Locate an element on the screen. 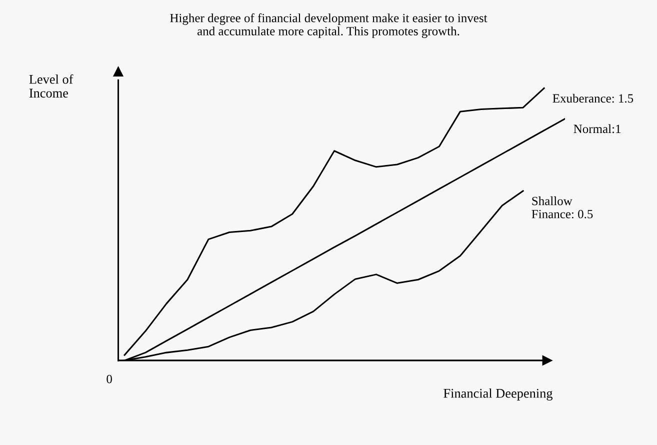 The height and width of the screenshot is (445, 657). series-label: Shallow Finance: 0.5 is located at coordinates (562, 207).